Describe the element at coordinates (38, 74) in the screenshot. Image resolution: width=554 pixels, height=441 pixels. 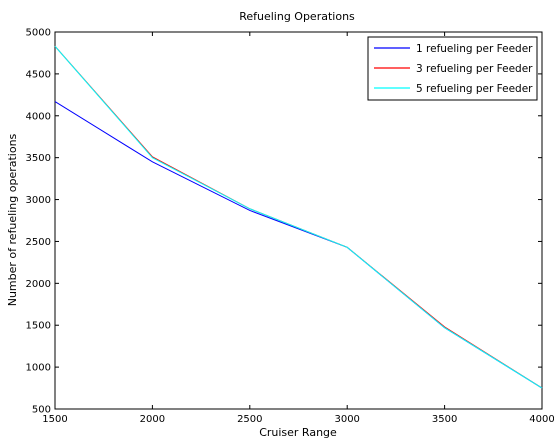
I see `y-tick-label: 4500` at that location.